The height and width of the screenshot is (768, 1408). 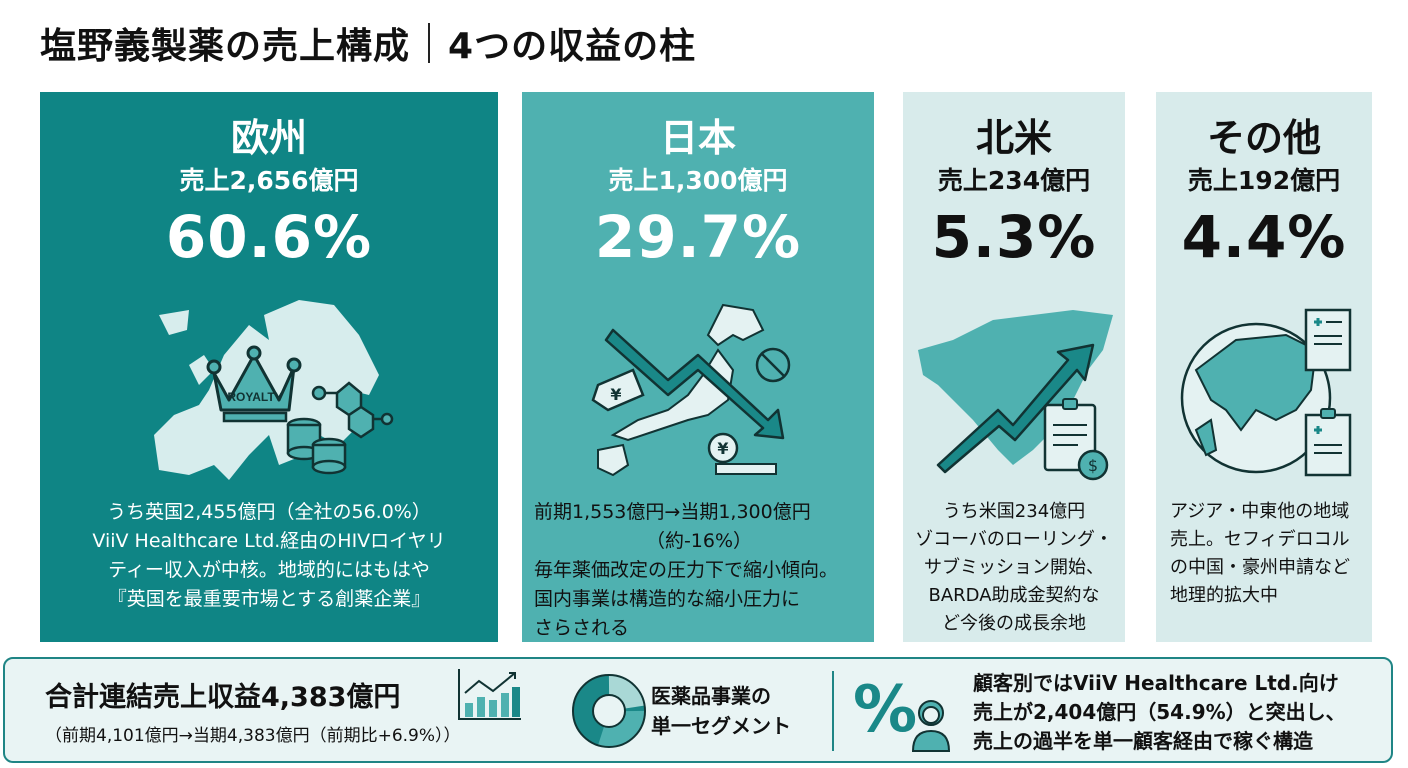 I want to click on region-percentage: 5.3%, so click(x=1014, y=237).